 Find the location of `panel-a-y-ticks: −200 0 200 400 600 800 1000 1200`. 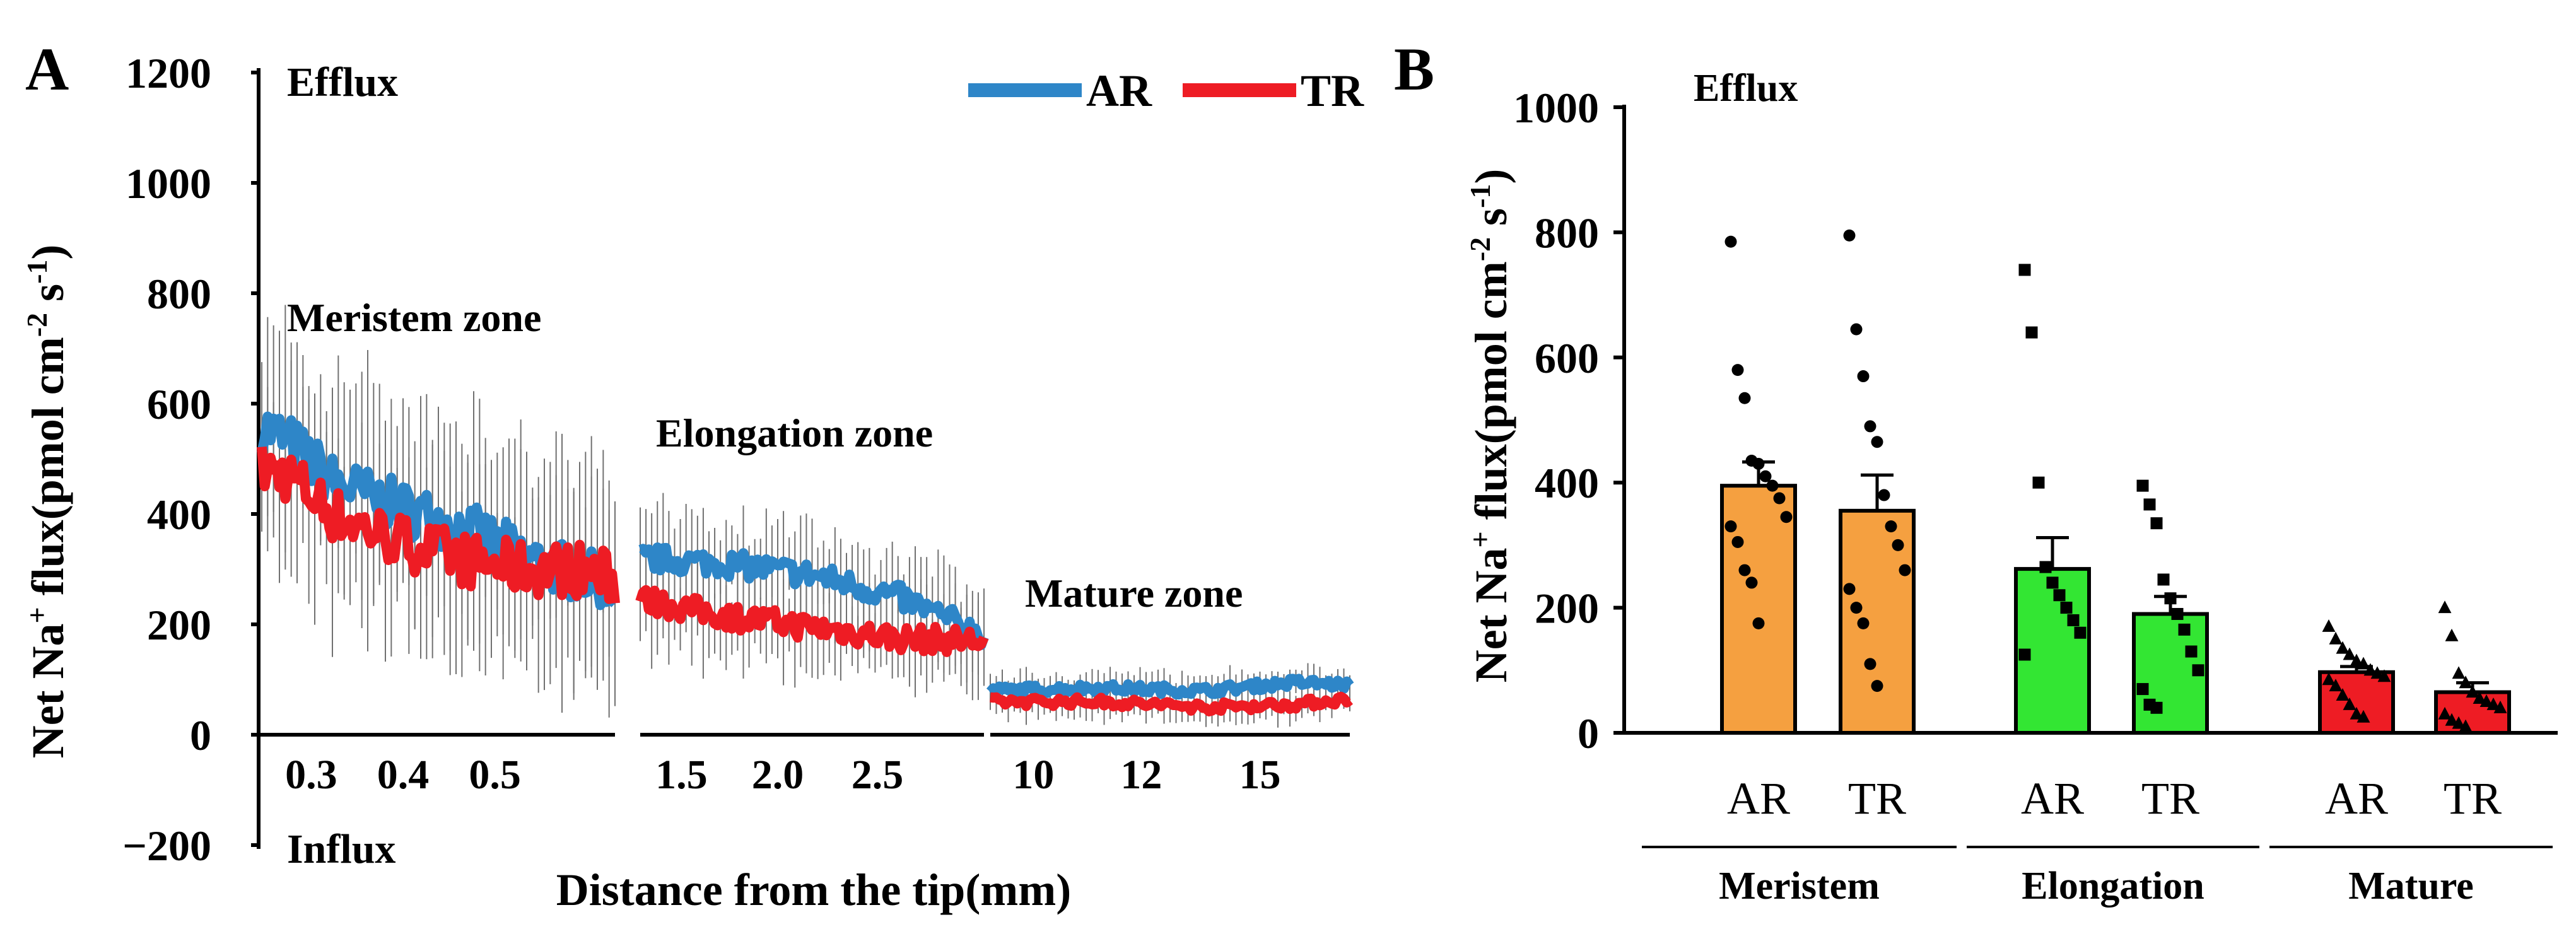

panel-a-y-ticks: −200 0 200 400 600 800 1000 1200 is located at coordinates (190, 460).